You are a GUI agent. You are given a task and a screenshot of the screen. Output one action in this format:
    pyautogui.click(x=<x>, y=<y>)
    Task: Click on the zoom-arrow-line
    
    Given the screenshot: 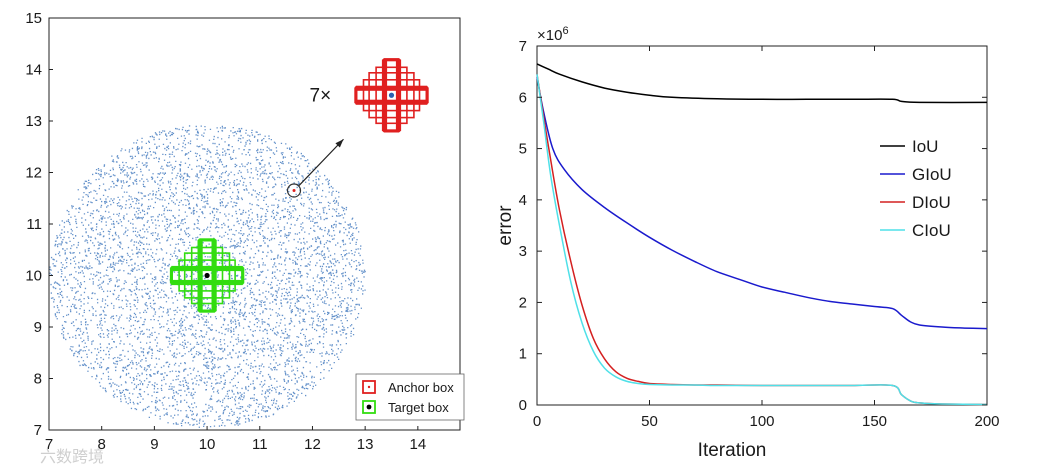 What is the action you would take?
    pyautogui.click(x=321, y=162)
    